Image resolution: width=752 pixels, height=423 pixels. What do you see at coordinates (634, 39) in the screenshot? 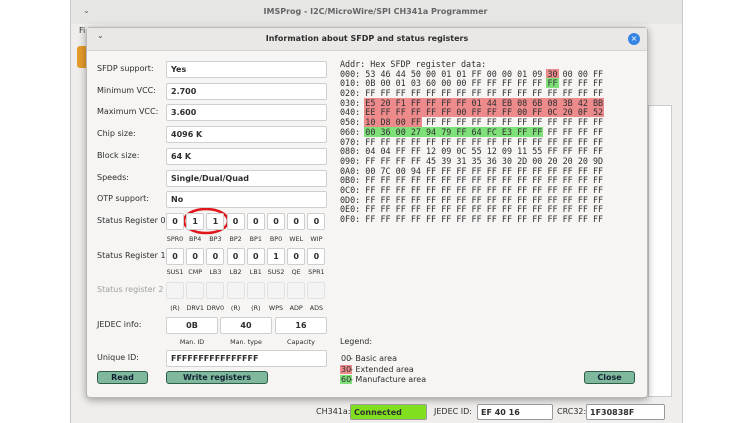
I see `dialog-close-icon: ×` at bounding box center [634, 39].